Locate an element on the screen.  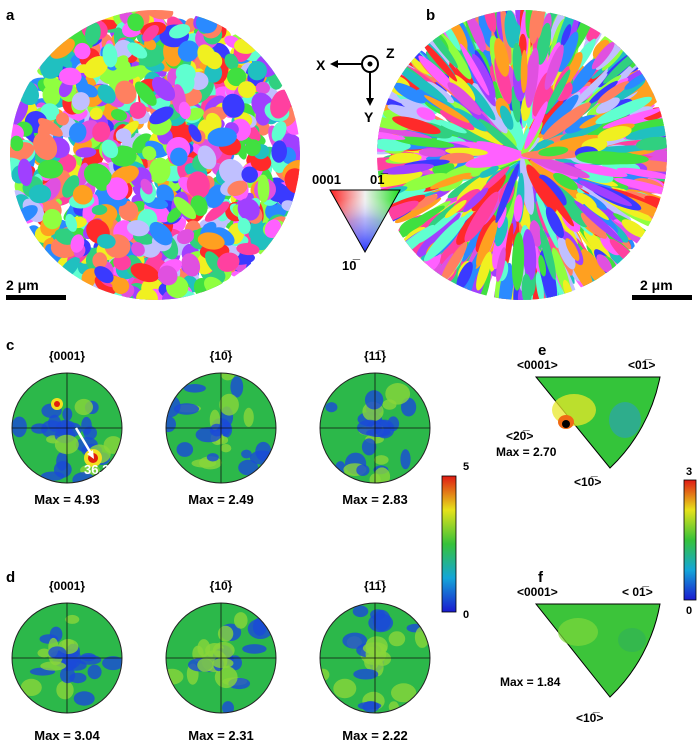
pole-colorbar-max: 5 is located at coordinates (466, 467).